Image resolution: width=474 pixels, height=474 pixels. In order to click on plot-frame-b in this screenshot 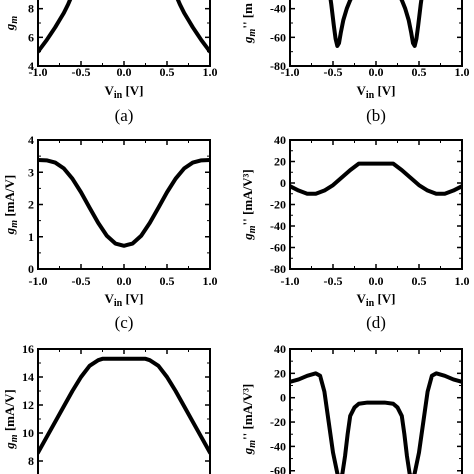, I will do `click(376, 33)`.